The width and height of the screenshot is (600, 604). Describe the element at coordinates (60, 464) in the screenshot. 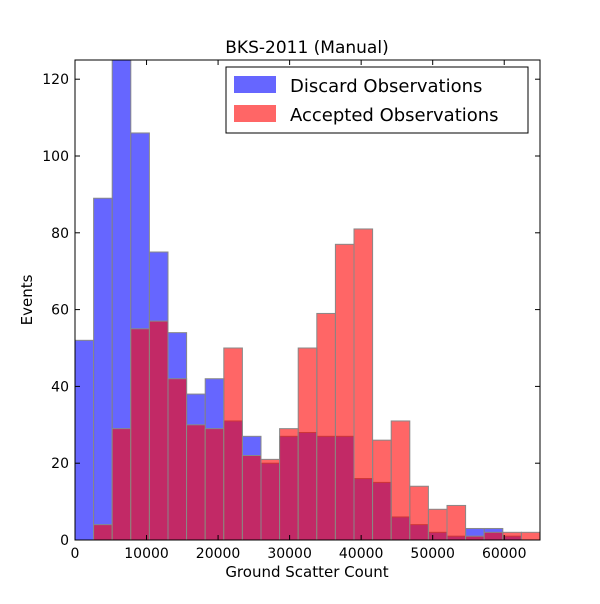

I see `y-tick-label: 20` at that location.